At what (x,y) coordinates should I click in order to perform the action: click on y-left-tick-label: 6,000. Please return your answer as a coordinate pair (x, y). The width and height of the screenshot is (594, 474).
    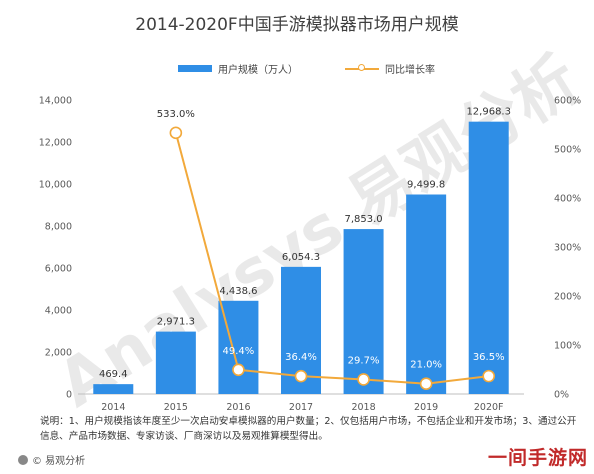
    Looking at the image, I should click on (58, 269).